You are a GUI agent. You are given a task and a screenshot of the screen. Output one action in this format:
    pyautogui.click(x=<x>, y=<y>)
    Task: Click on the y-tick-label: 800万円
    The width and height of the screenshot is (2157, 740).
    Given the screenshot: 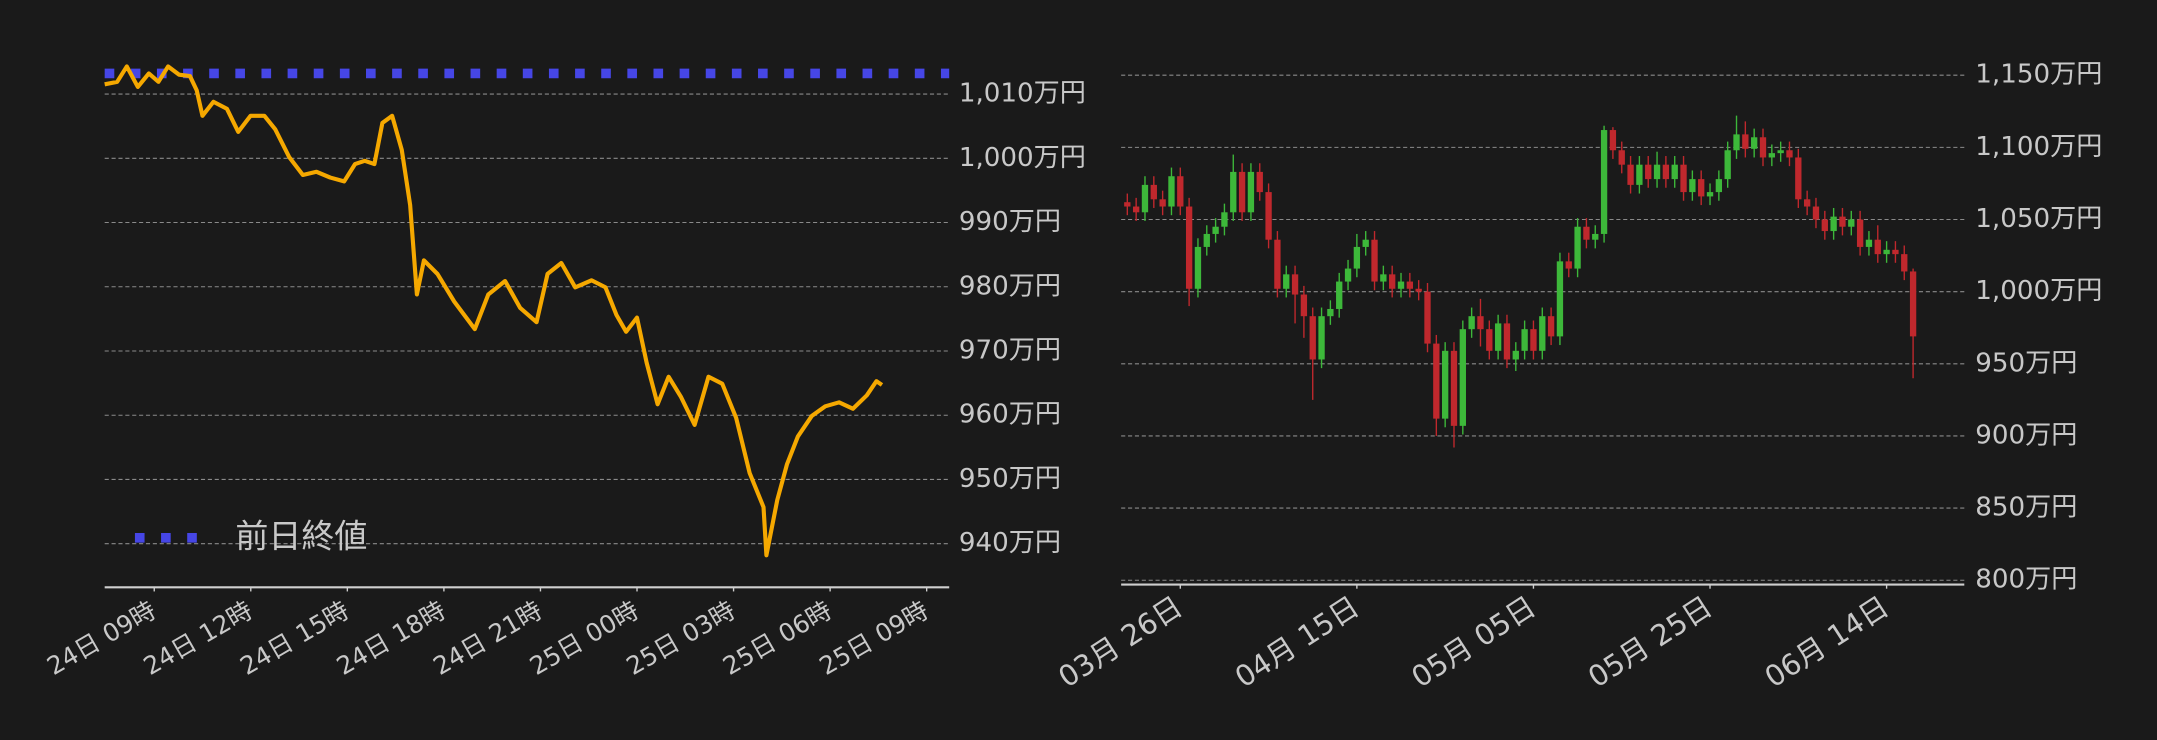 What is the action you would take?
    pyautogui.click(x=2026, y=580)
    